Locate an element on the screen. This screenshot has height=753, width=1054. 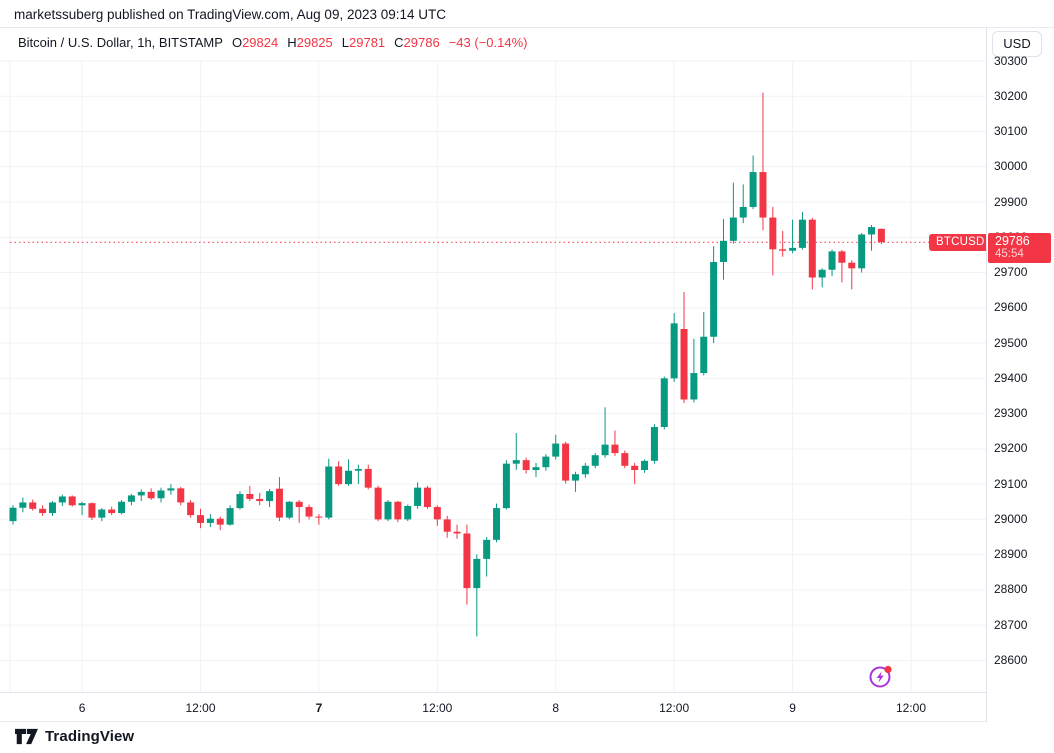
price-tick: 28700 is located at coordinates (1011, 624).